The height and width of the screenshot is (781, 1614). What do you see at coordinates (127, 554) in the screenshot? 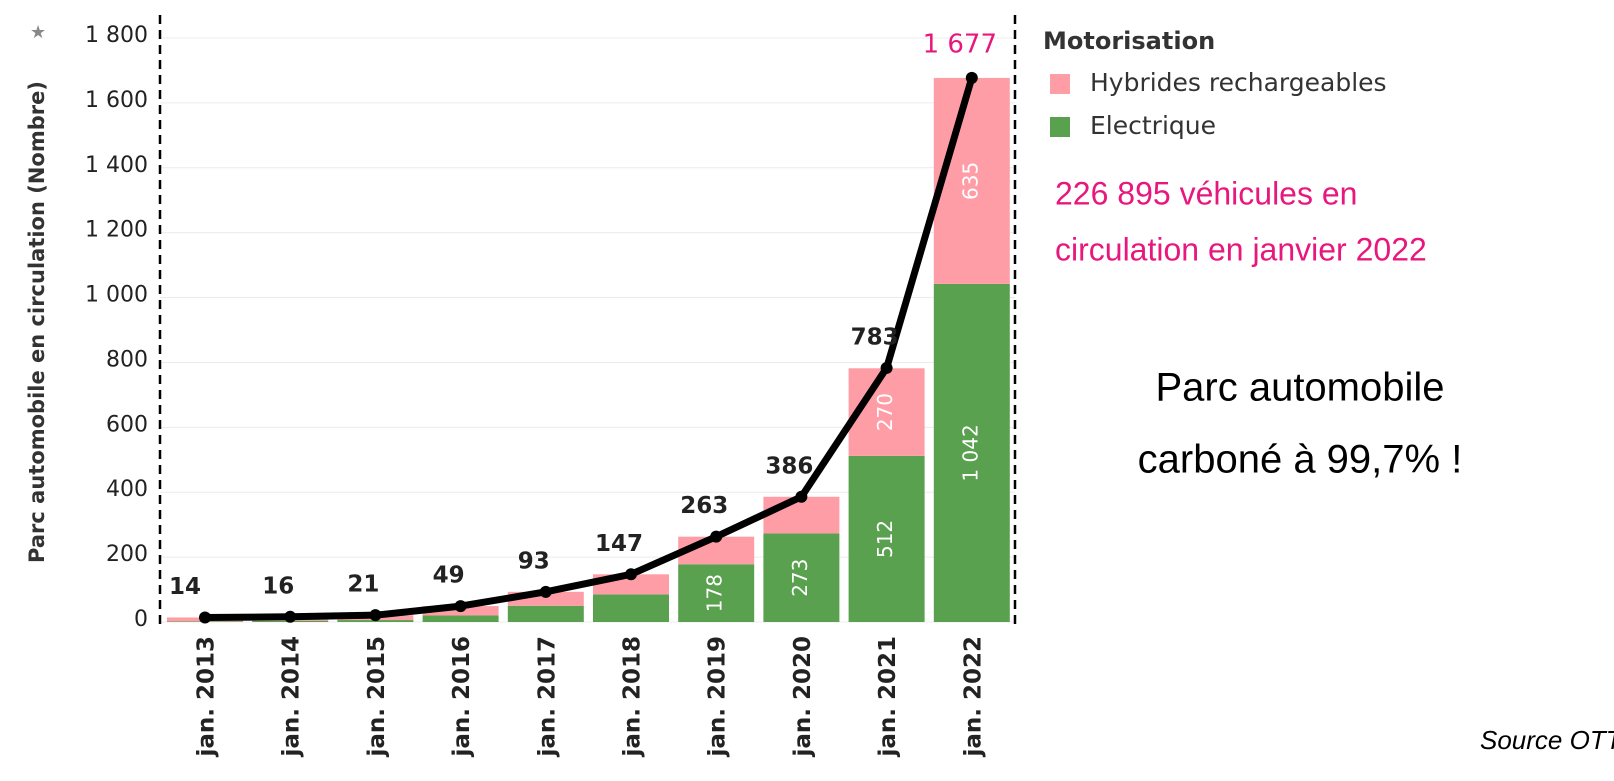
I see `y-tick-label: 200` at bounding box center [127, 554].